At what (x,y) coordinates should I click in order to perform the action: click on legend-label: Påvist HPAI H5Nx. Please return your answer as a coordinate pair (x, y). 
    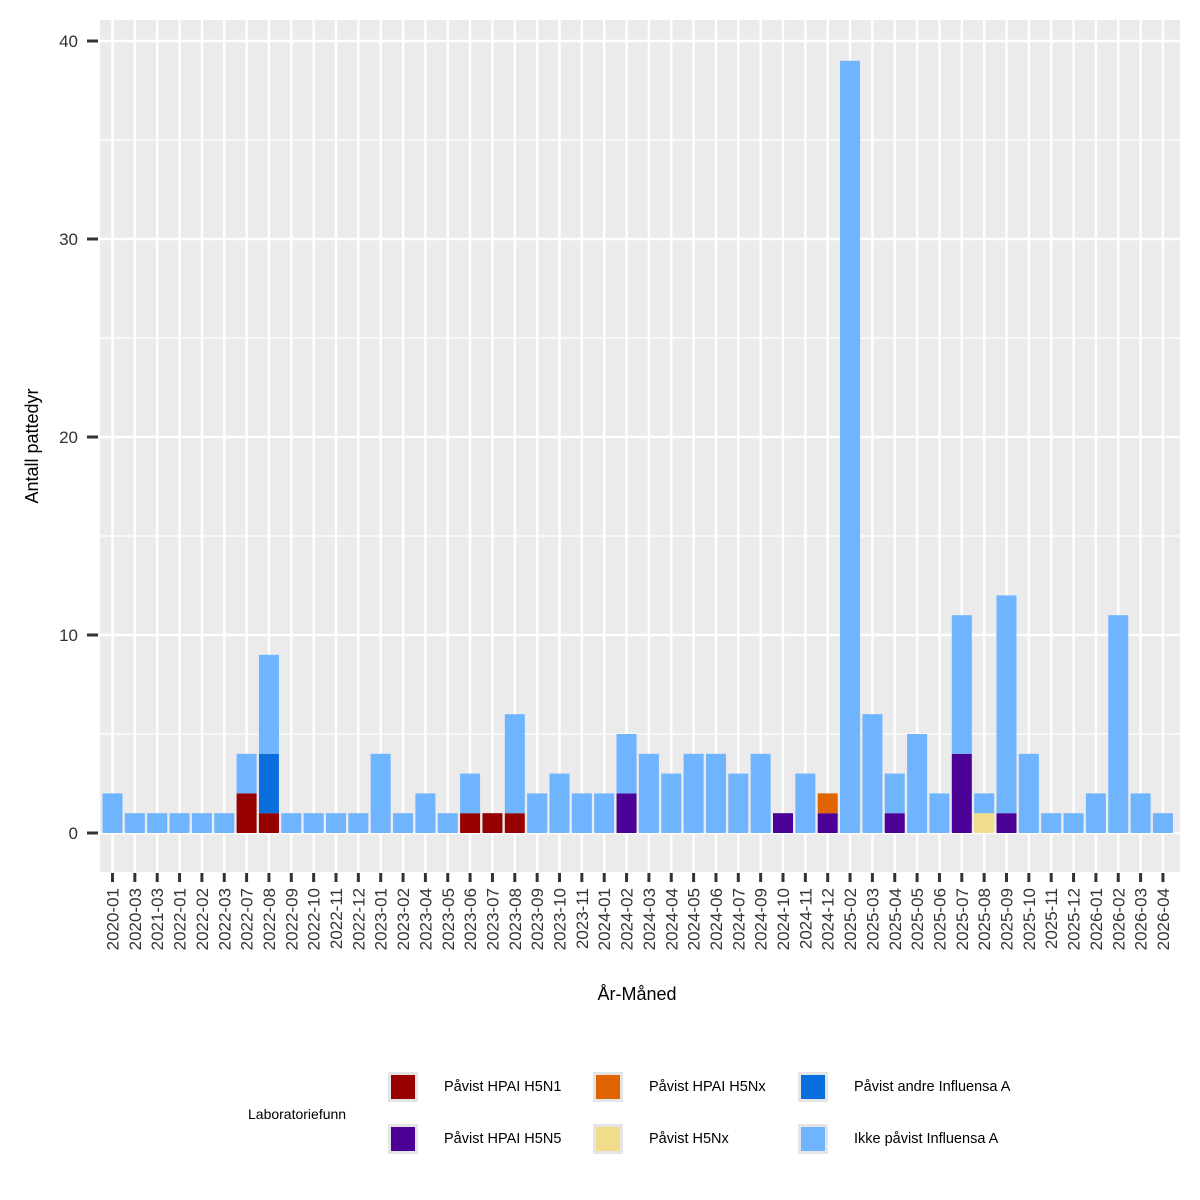
    Looking at the image, I should click on (707, 1087).